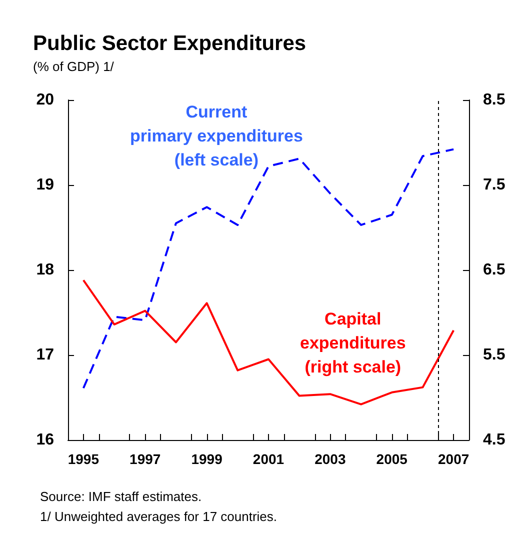 The width and height of the screenshot is (529, 533). I want to click on chart-subtitle: (% of GDP) 1/, so click(73, 66).